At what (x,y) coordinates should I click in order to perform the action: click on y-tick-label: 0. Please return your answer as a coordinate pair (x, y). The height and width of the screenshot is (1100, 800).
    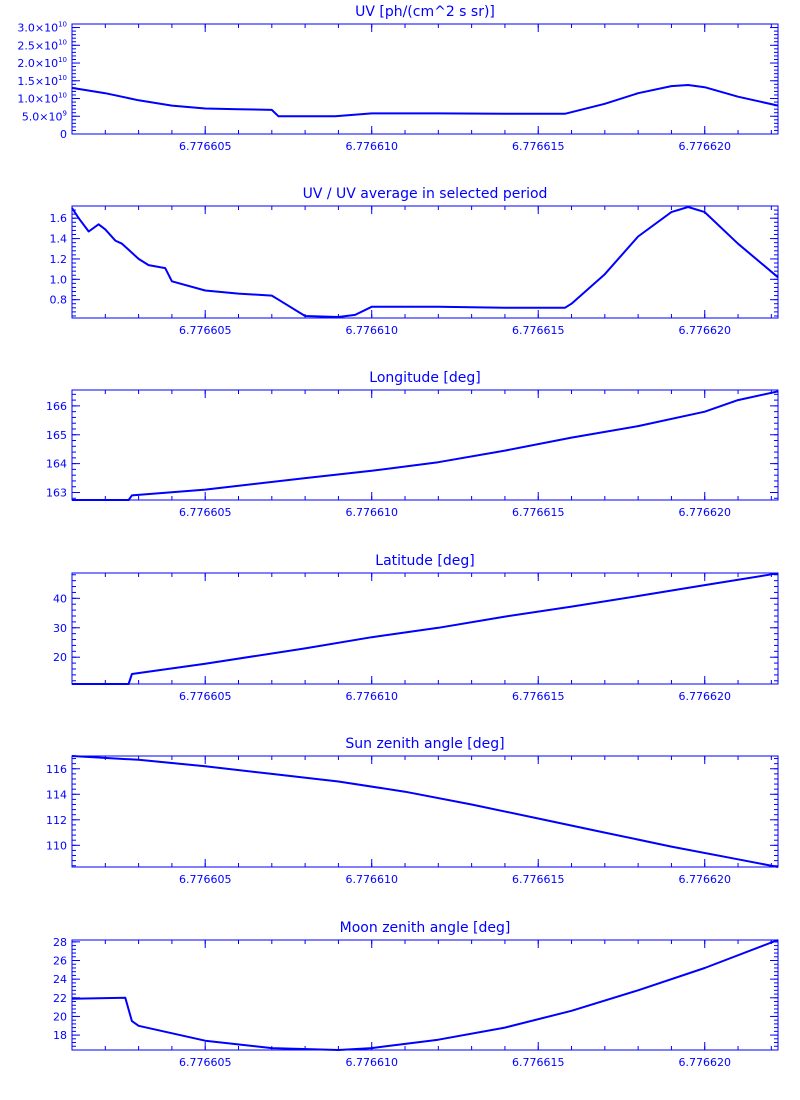
    Looking at the image, I should click on (63, 134).